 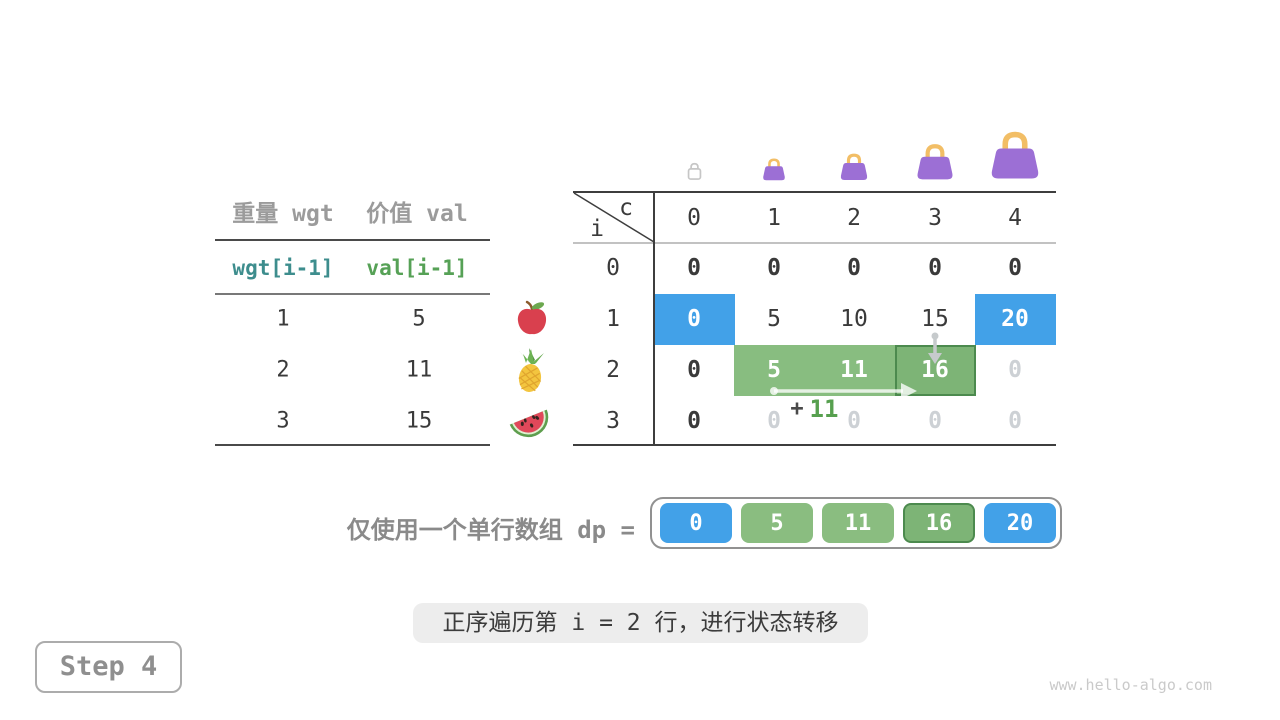 I want to click on dp-cell-r0c4: 0, so click(x=1015, y=268).